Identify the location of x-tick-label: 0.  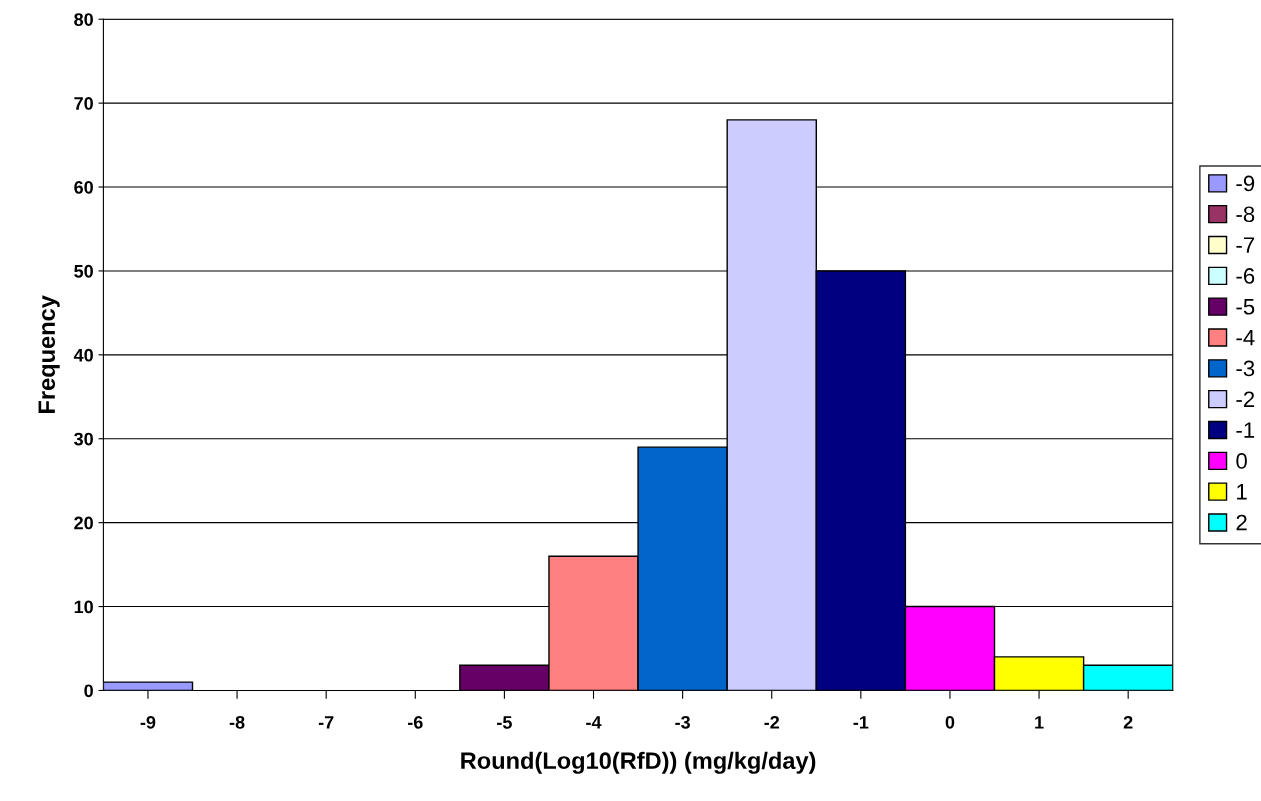
(950, 722).